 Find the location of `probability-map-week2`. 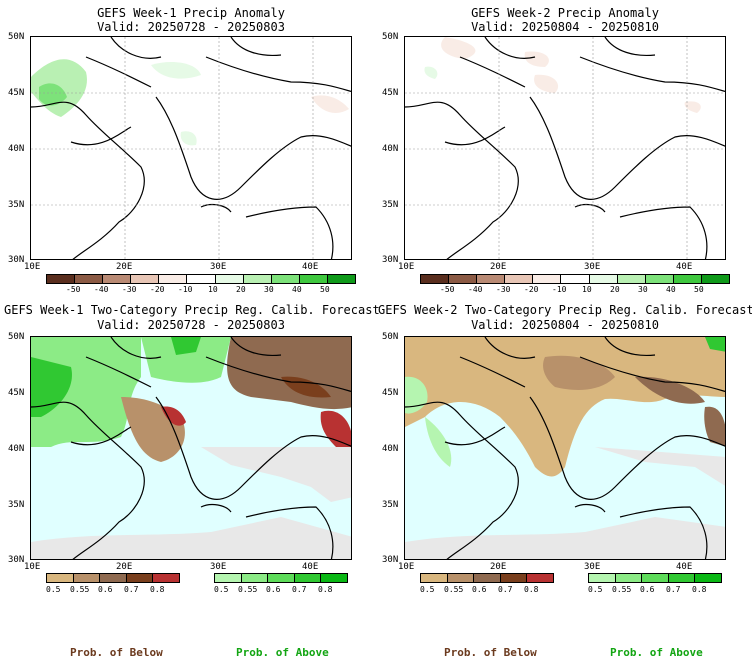

probability-map-week2 is located at coordinates (565, 448).